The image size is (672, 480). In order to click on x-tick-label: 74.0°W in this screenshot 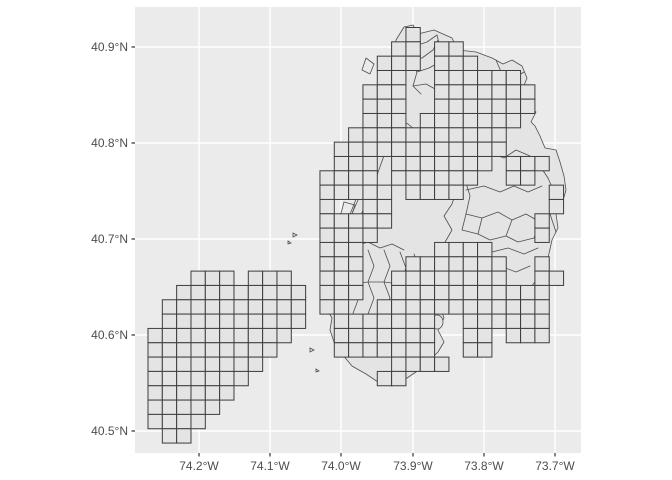, I will do `click(341, 466)`.